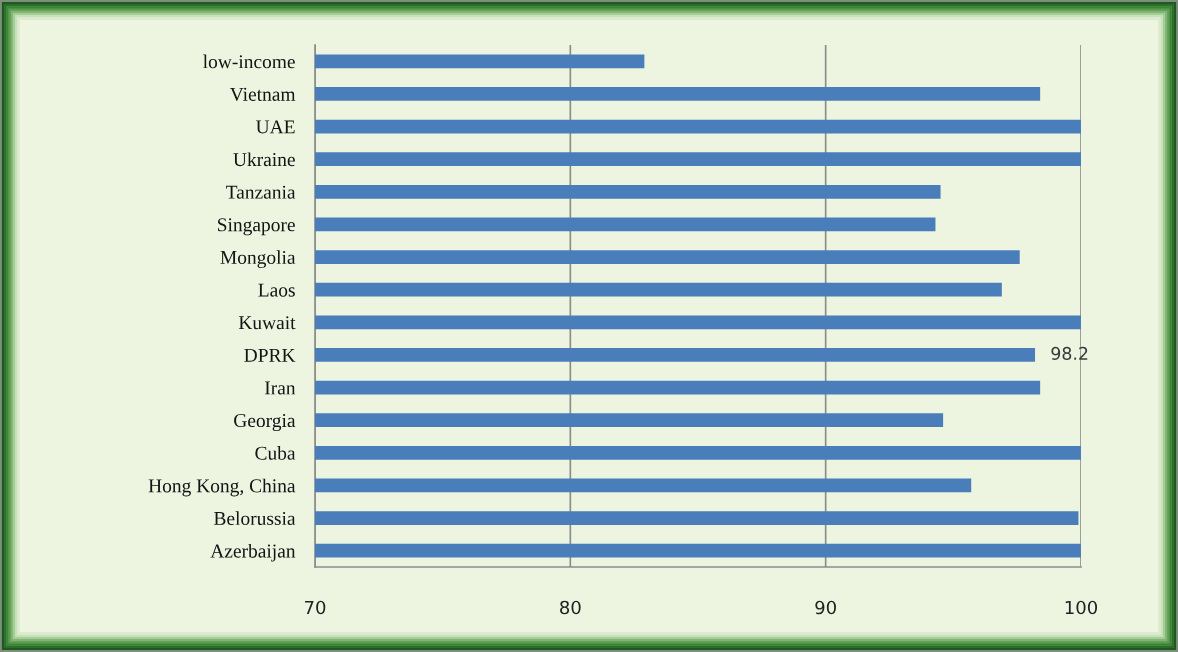 The width and height of the screenshot is (1178, 652). What do you see at coordinates (1081, 607) in the screenshot?
I see `x-tick-label: 100` at bounding box center [1081, 607].